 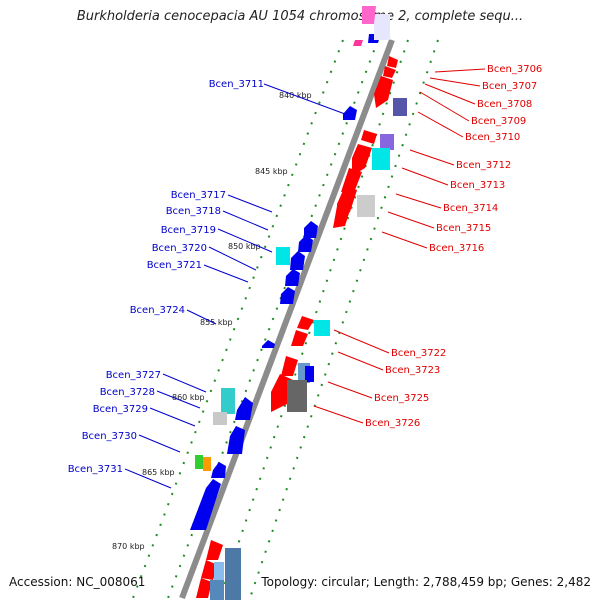 I want to click on gene-label: Bcen_3731, so click(x=95, y=469).